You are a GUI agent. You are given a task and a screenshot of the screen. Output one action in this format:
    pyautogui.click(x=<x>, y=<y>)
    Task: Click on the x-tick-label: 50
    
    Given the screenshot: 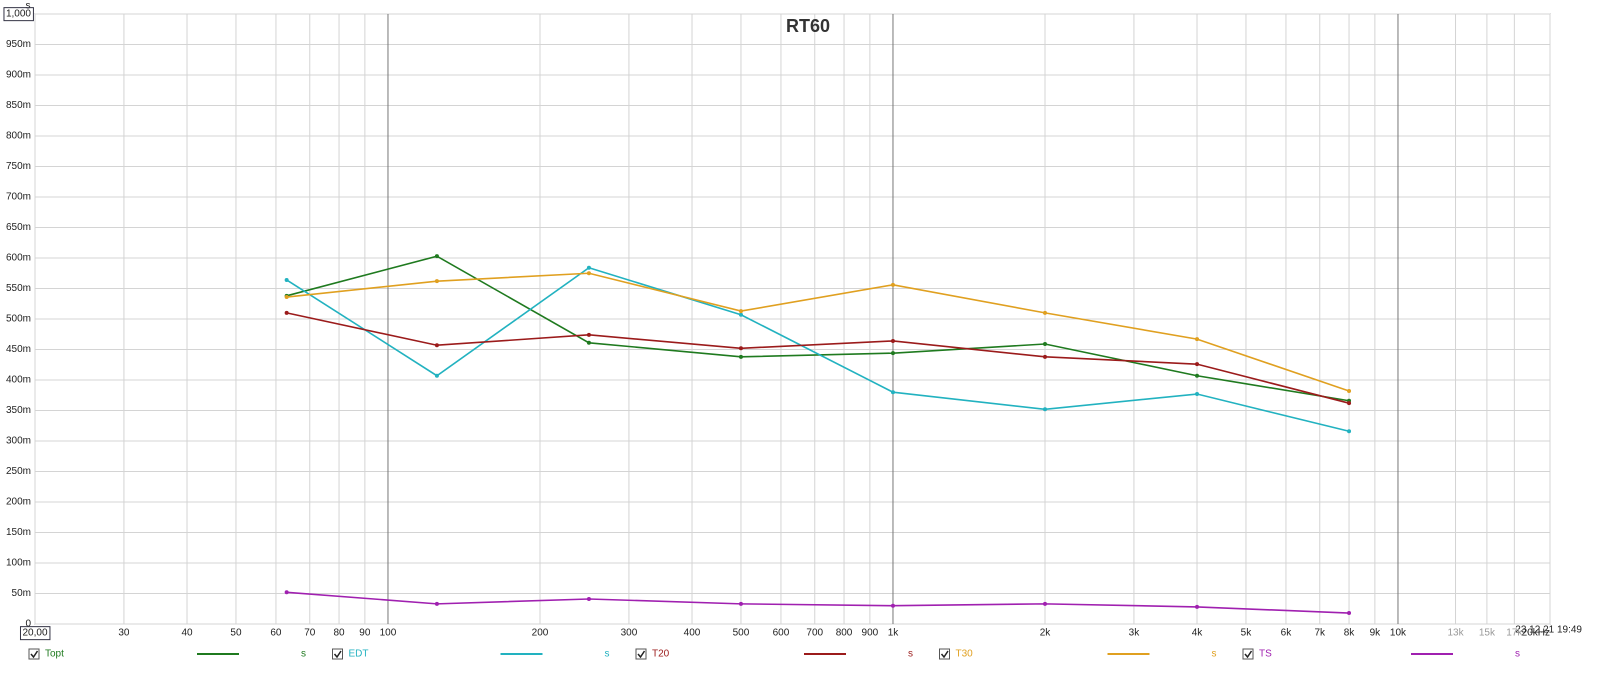 What is the action you would take?
    pyautogui.click(x=236, y=633)
    